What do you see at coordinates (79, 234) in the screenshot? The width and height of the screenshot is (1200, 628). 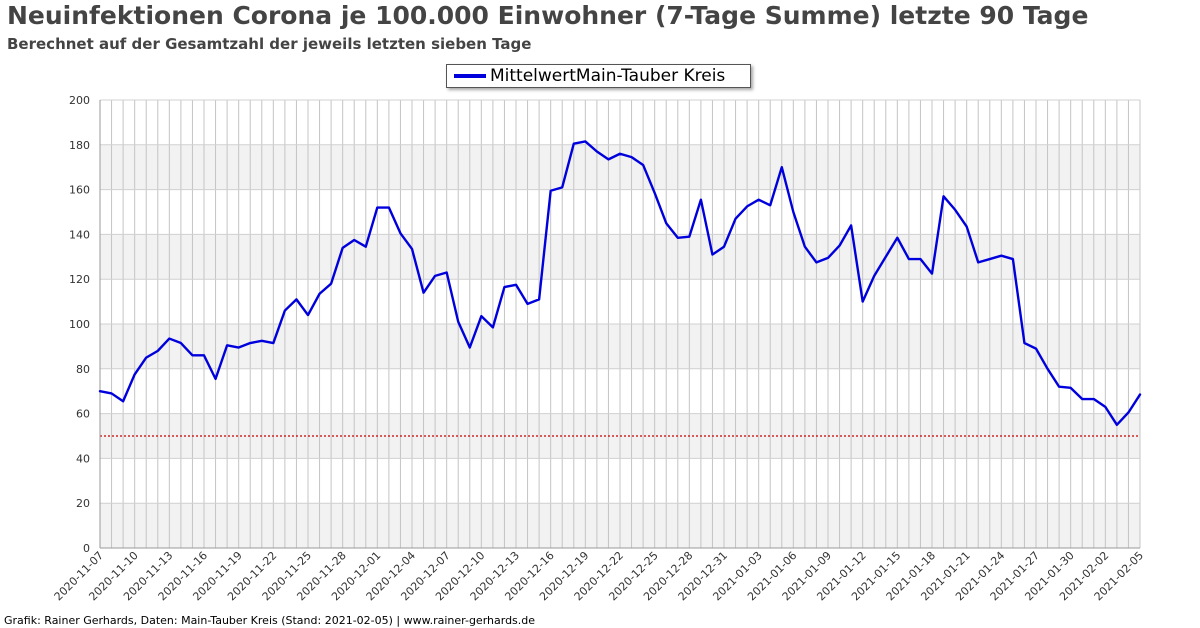 I see `y-tick-label: 140` at bounding box center [79, 234].